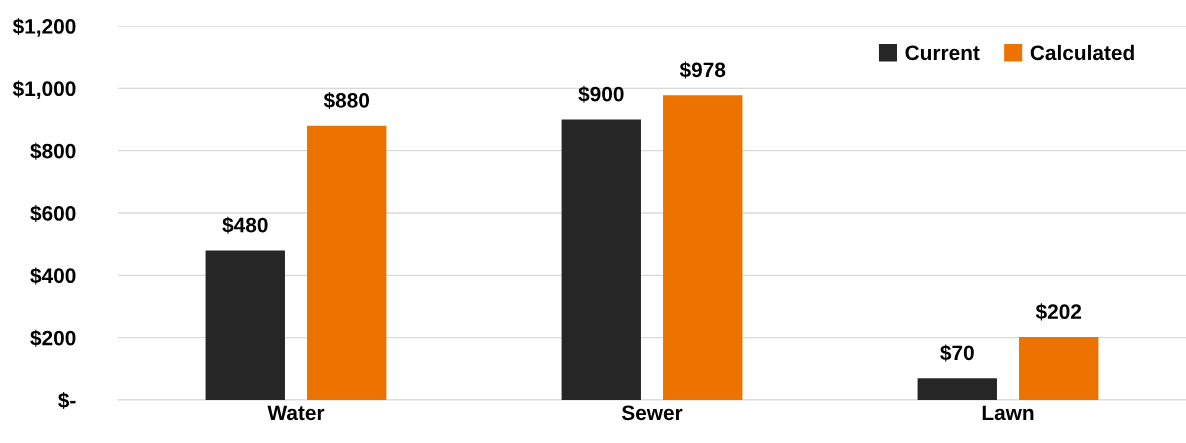 This screenshot has height=443, width=1186. What do you see at coordinates (957, 353) in the screenshot?
I see `data-label: $70` at bounding box center [957, 353].